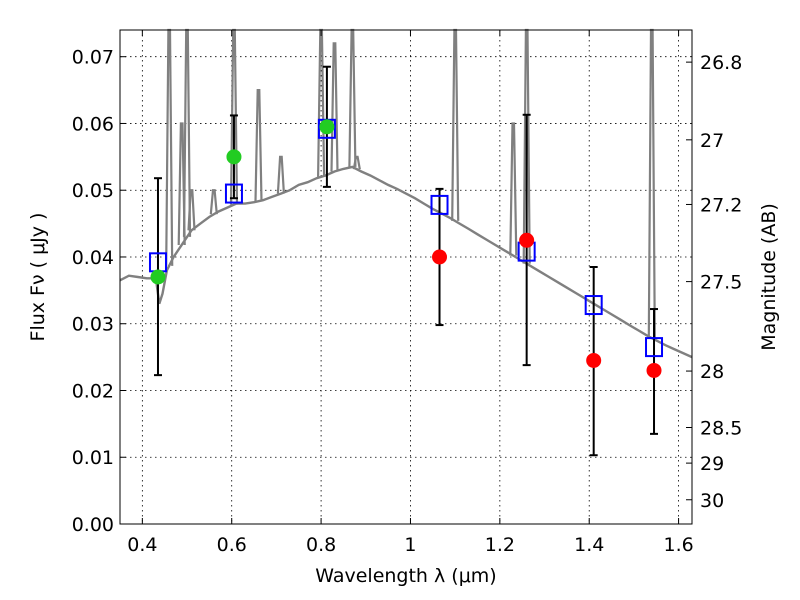 The image size is (800, 600). What do you see at coordinates (589, 545) in the screenshot?
I see `x-tick-label: 1.4` at bounding box center [589, 545].